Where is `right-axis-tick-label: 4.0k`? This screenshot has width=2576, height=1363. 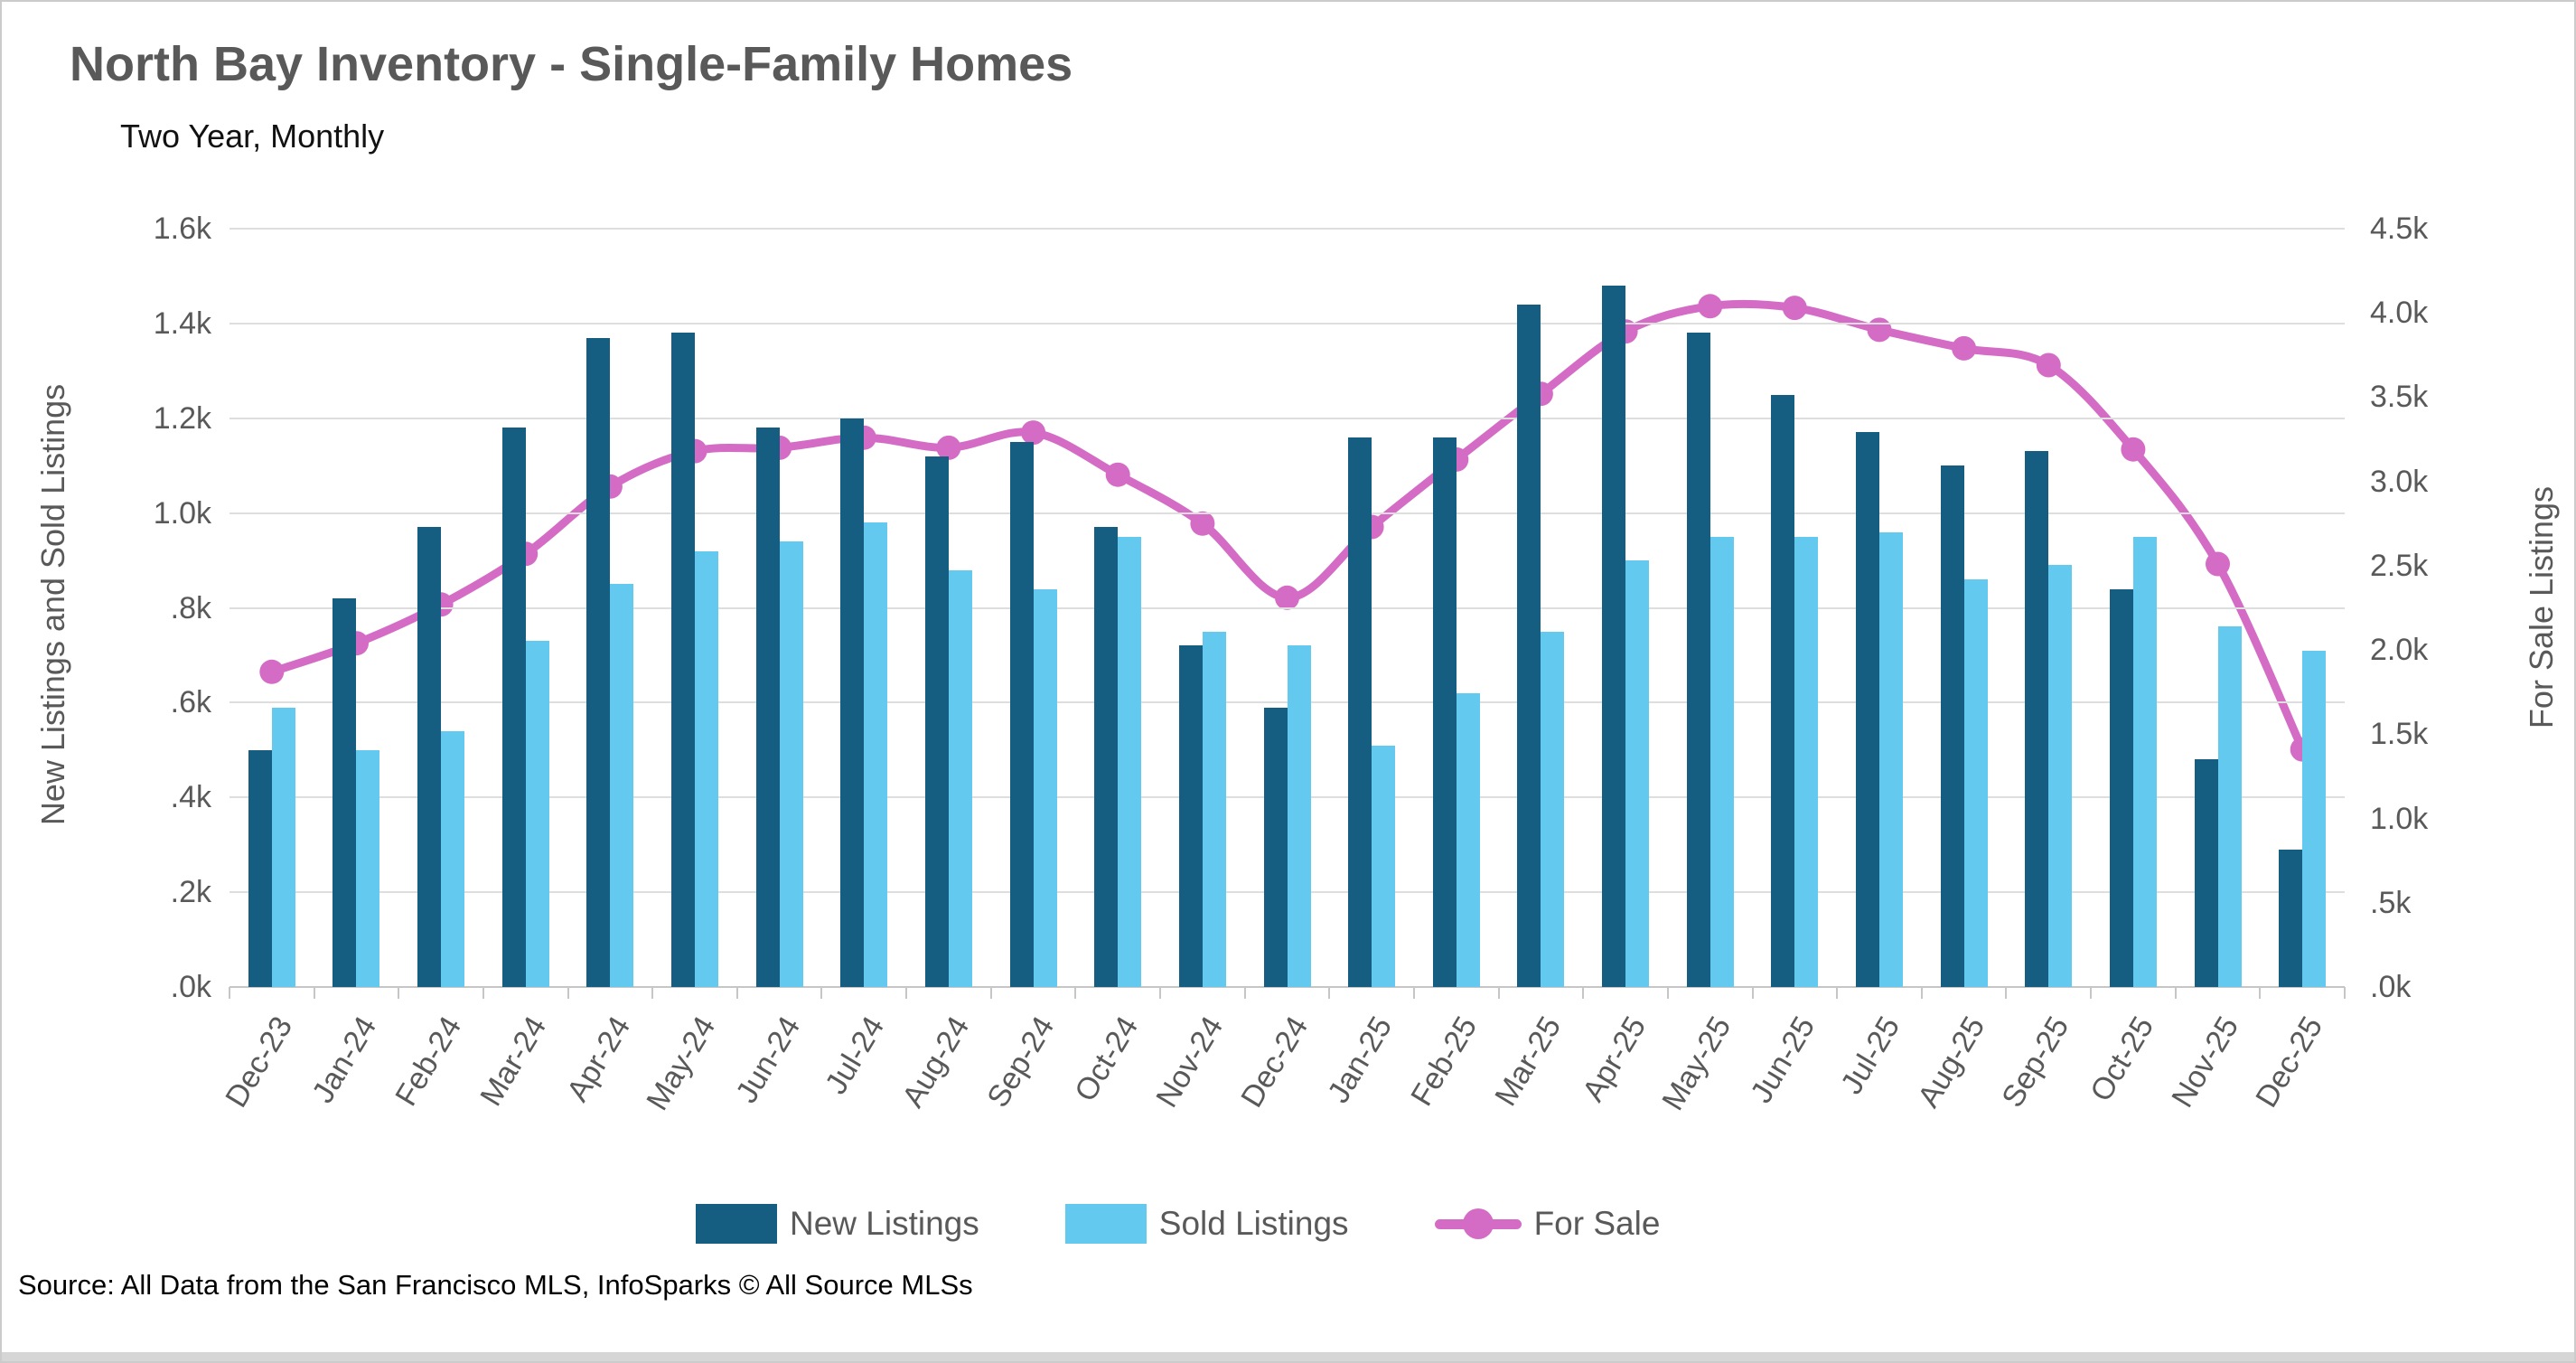
right-axis-tick-label: 4.0k is located at coordinates (2399, 313).